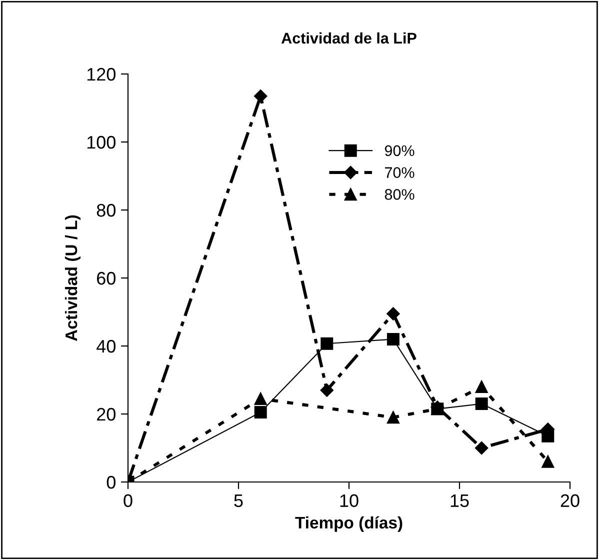 The height and width of the screenshot is (560, 599). I want to click on y-tick-label: 40, so click(106, 346).